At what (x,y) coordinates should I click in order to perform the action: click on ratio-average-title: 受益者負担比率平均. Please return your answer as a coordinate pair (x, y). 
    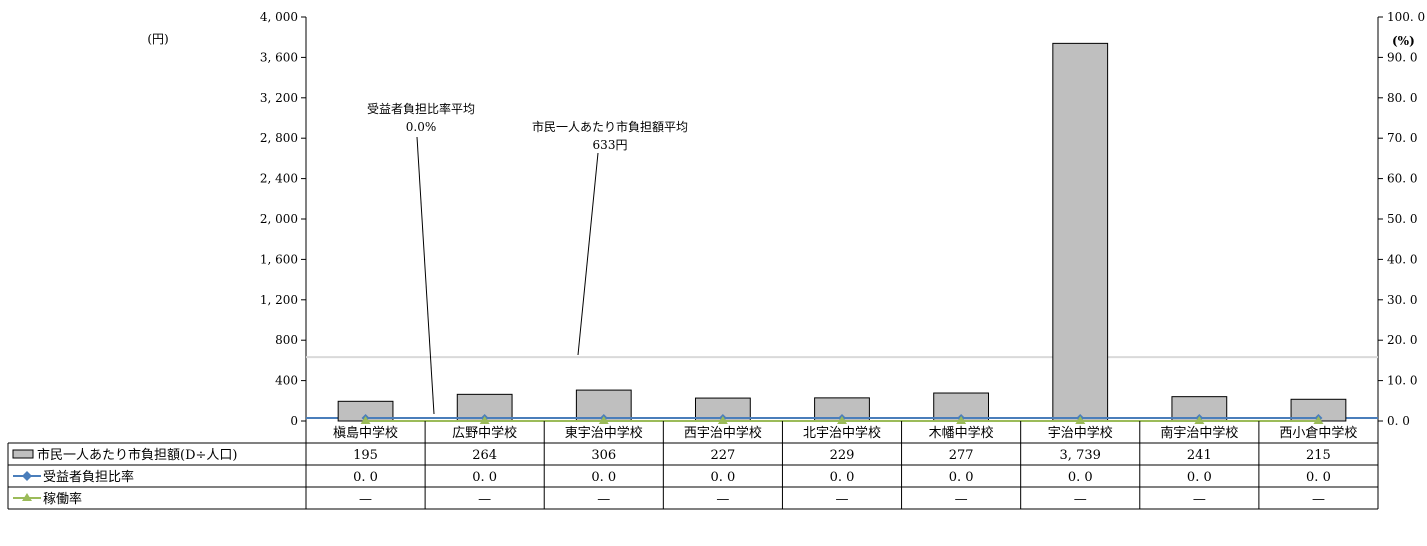
    Looking at the image, I should click on (421, 108).